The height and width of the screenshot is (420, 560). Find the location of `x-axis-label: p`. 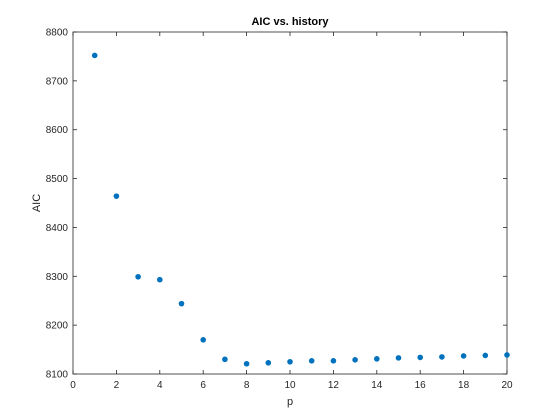

x-axis-label: p is located at coordinates (290, 402).